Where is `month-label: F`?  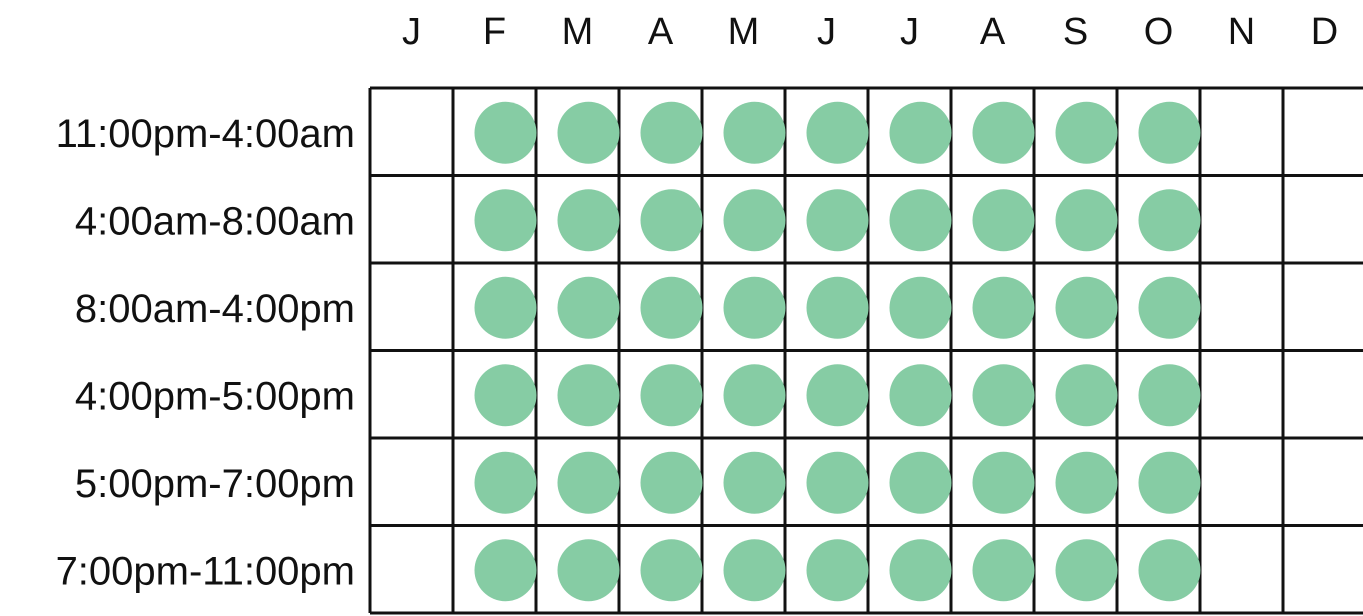
month-label: F is located at coordinates (494, 32).